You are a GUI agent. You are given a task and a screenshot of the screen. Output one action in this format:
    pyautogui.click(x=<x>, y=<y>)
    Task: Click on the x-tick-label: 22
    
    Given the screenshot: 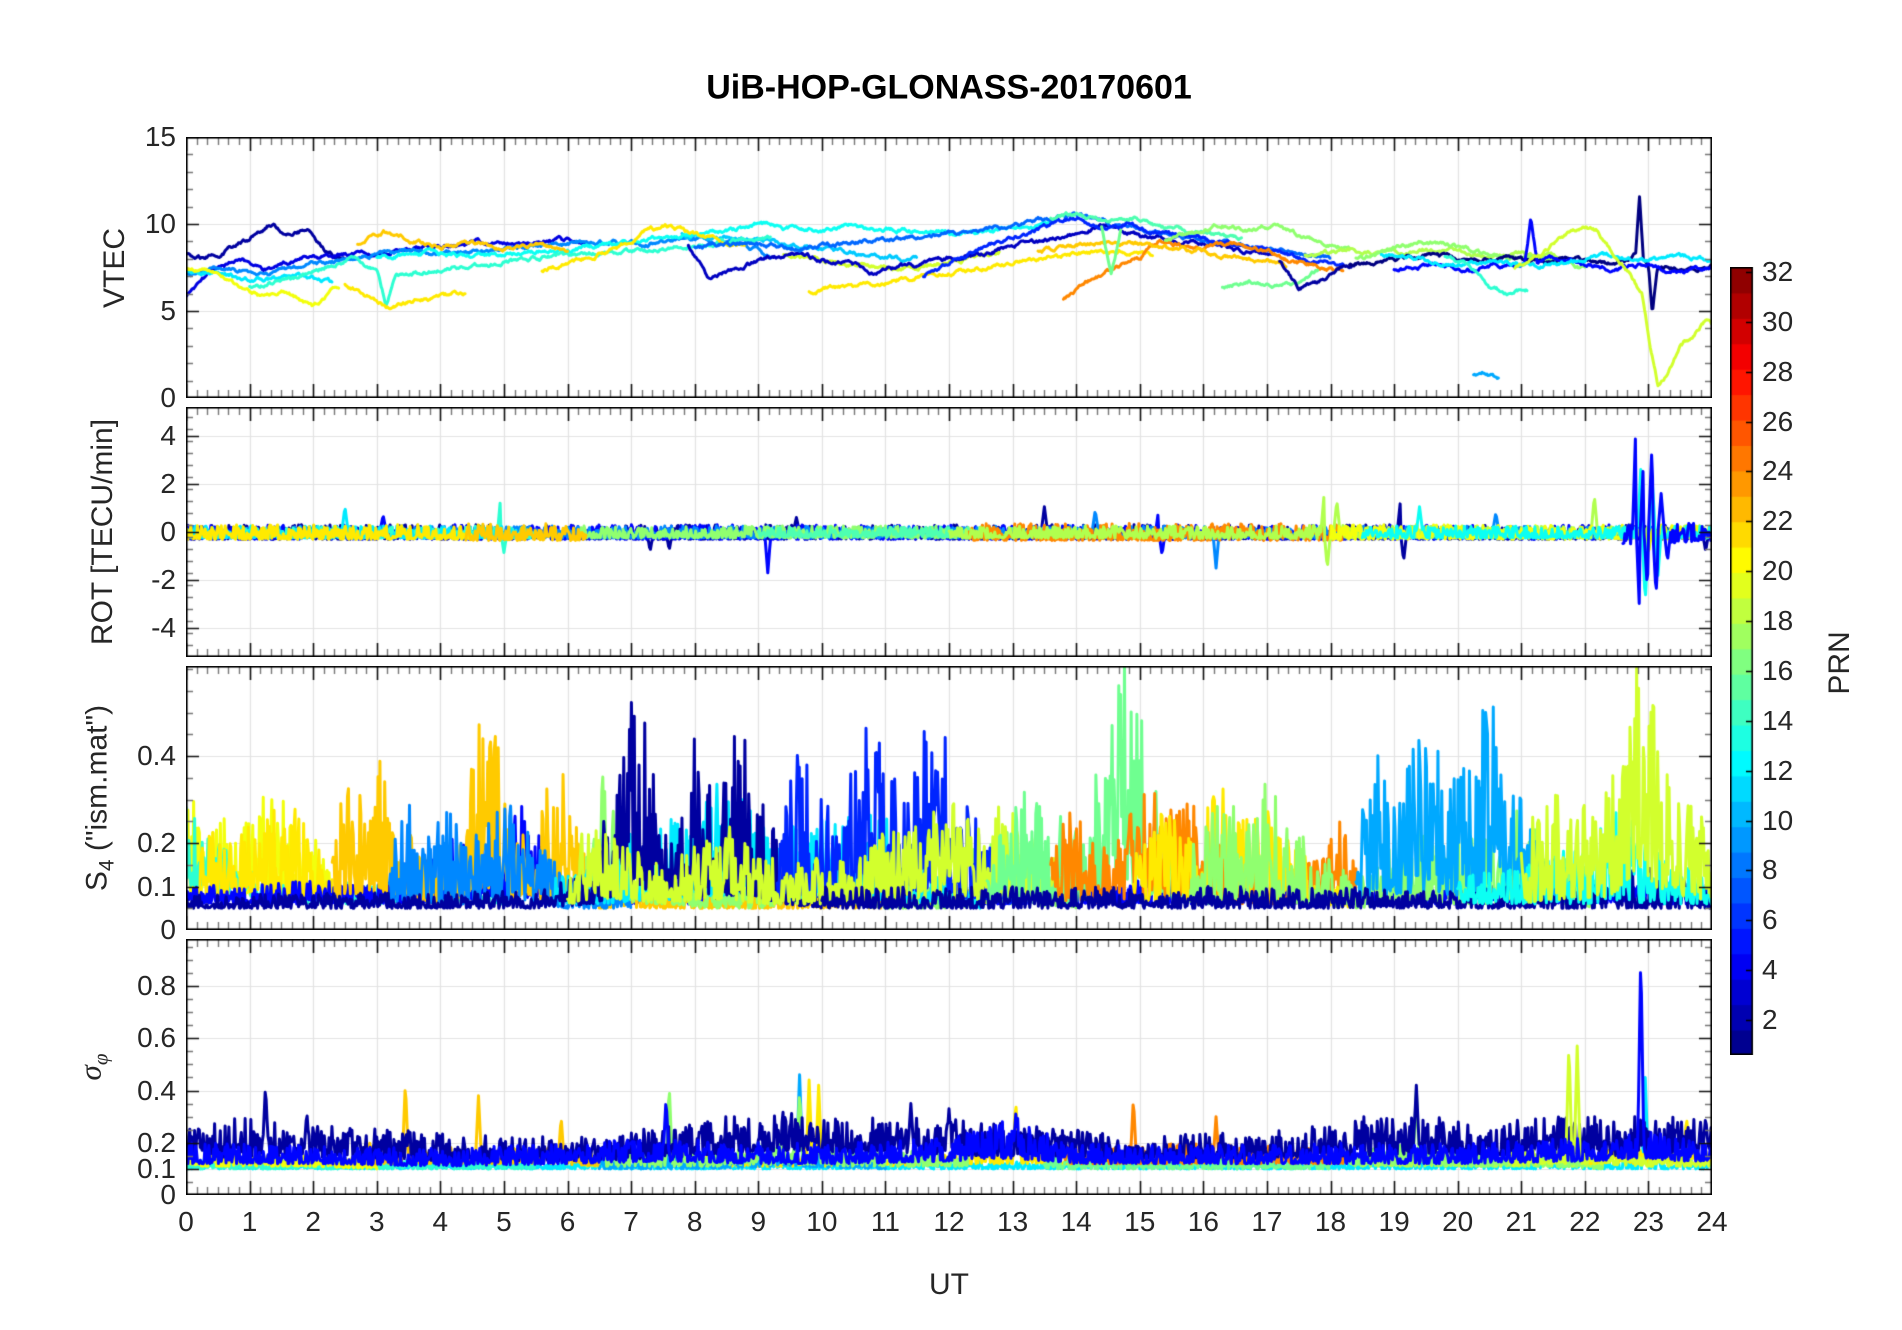 What is the action you would take?
    pyautogui.click(x=1585, y=1221)
    